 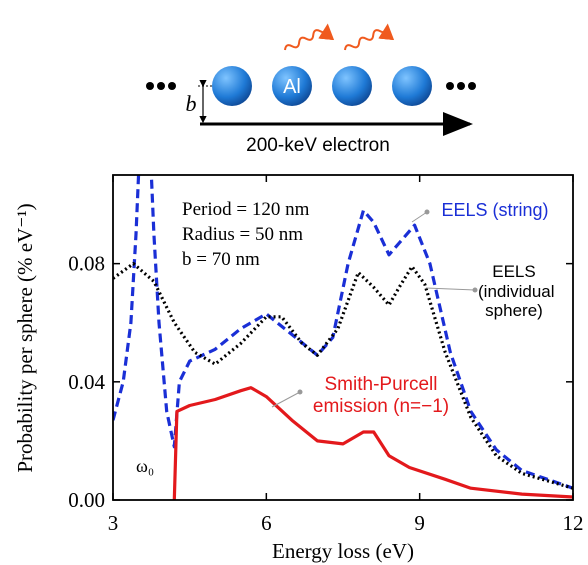 I want to click on x-tick-label: 6, so click(x=266, y=523).